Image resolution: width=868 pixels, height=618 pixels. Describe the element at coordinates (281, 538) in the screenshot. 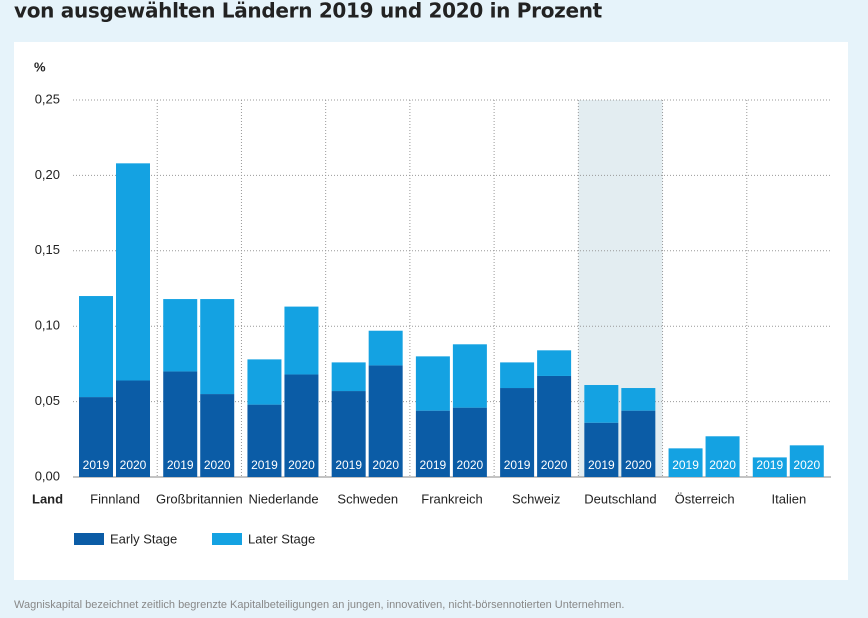

I see `legend-label: Later Stage` at that location.